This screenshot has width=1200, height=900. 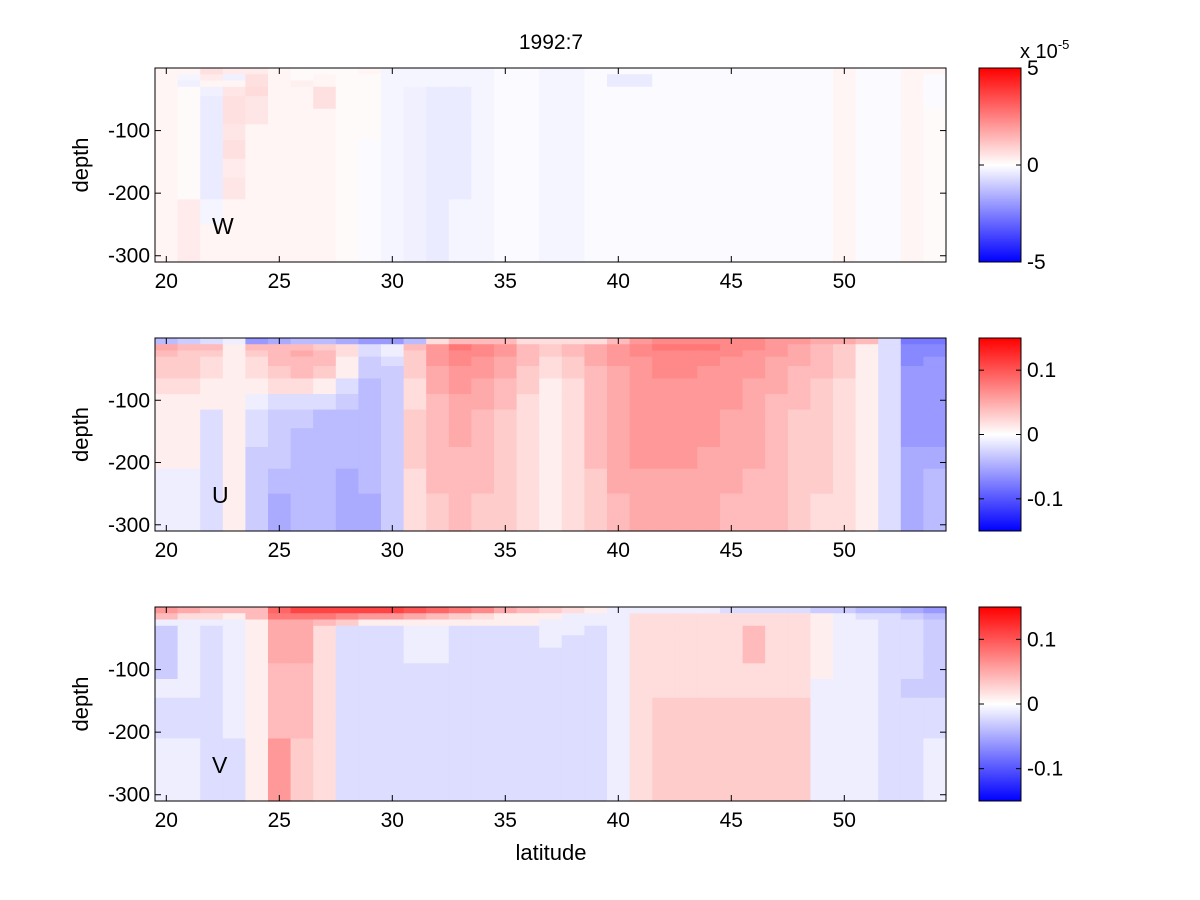 I want to click on colorbar-exponent: x 10-5, so click(x=1044, y=50).